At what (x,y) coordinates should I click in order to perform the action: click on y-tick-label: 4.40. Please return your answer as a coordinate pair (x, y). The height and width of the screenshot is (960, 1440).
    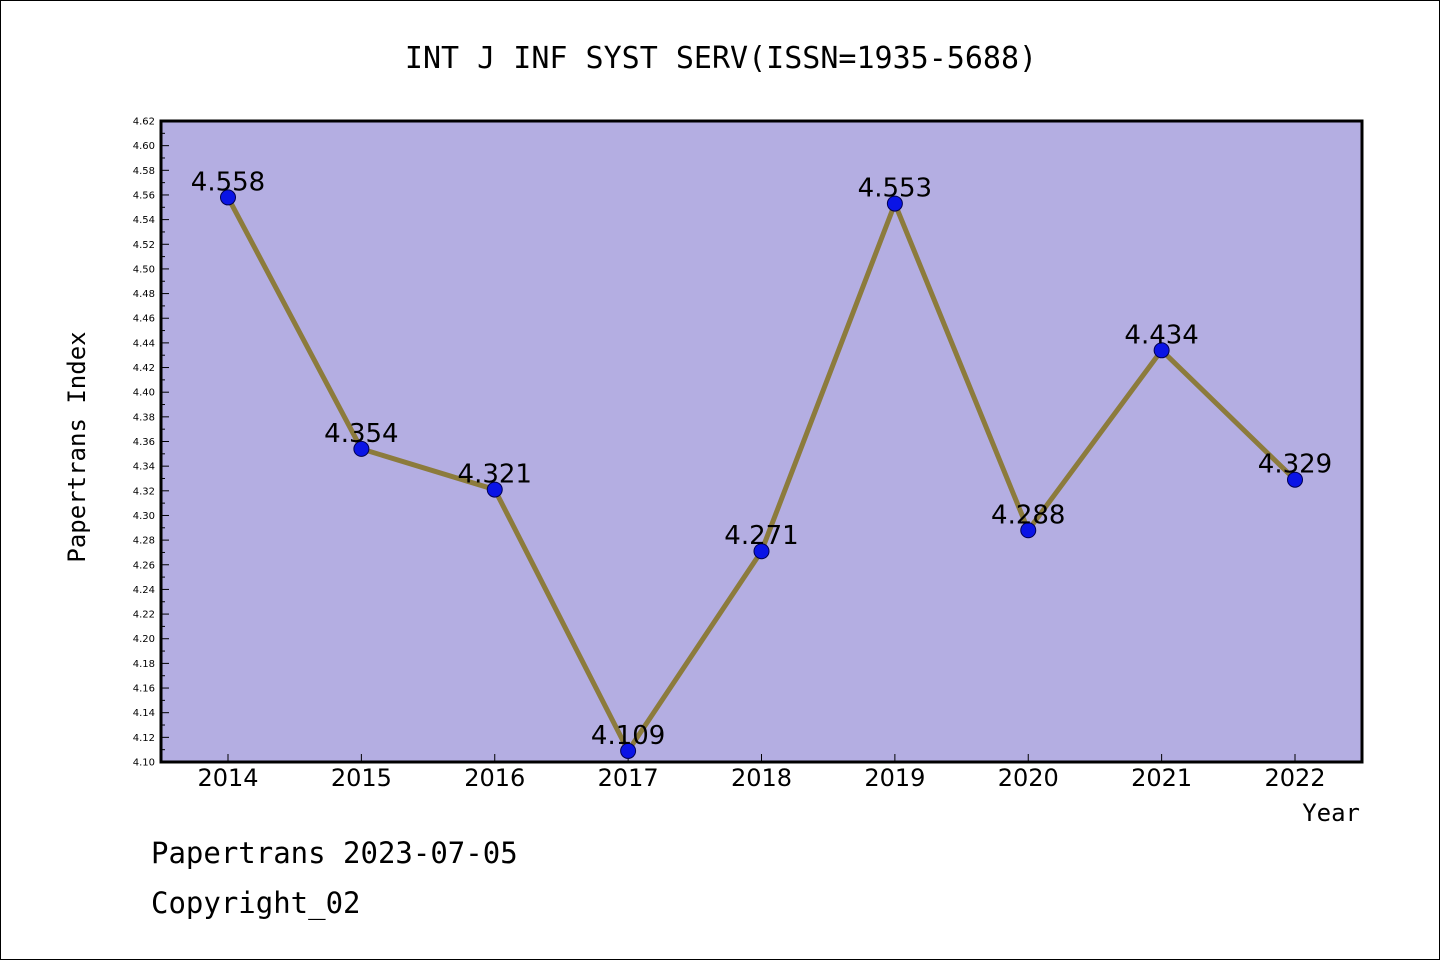
    Looking at the image, I should click on (144, 393).